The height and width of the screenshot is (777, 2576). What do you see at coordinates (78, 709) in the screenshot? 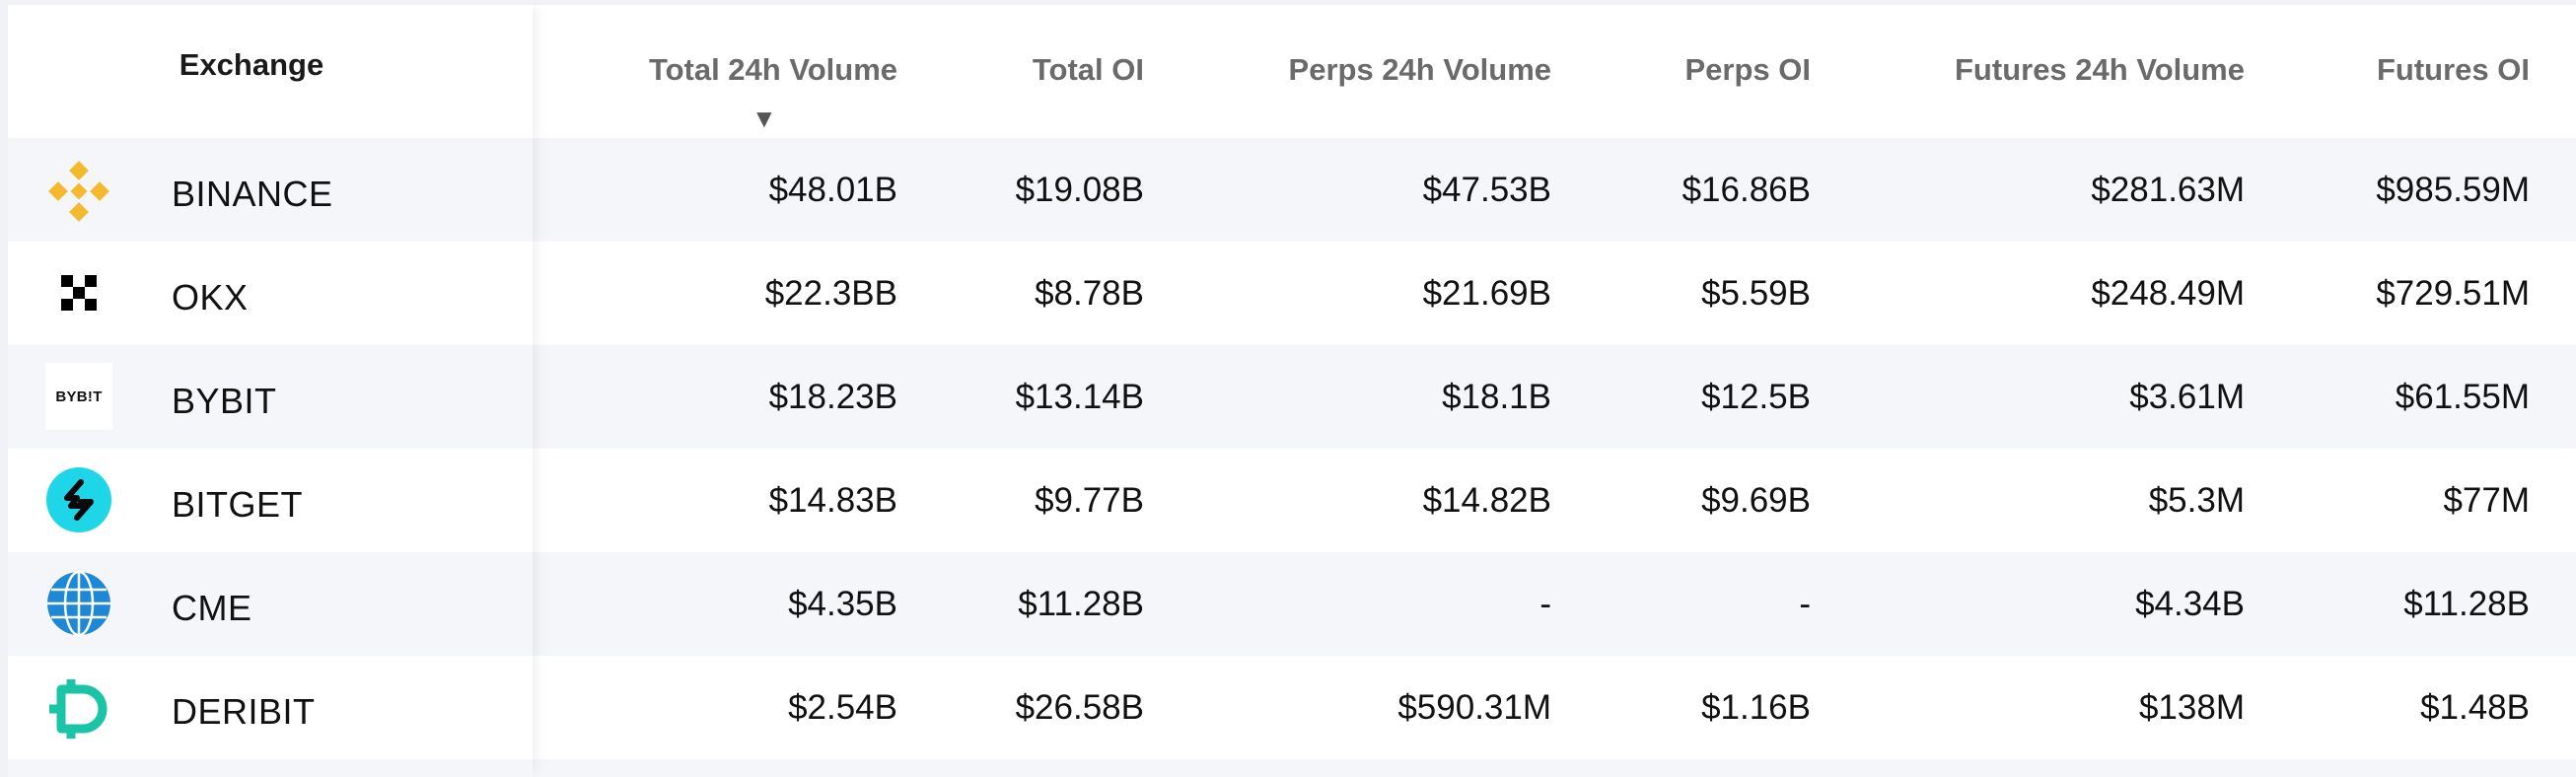
I see `deribit-logo-icon` at bounding box center [78, 709].